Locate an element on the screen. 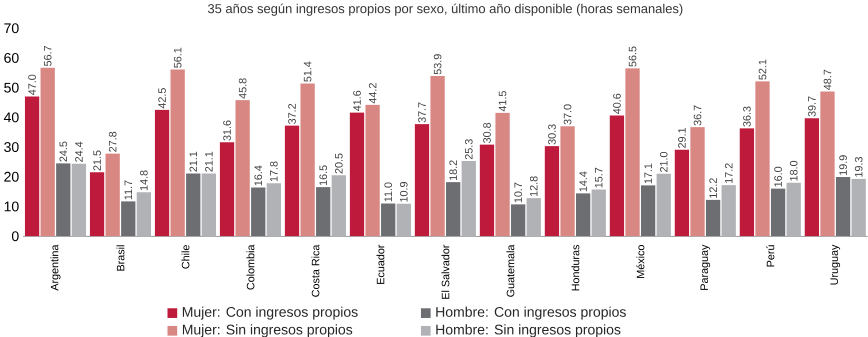 Image resolution: width=868 pixels, height=337 pixels. data-label: 27.8 is located at coordinates (112, 142).